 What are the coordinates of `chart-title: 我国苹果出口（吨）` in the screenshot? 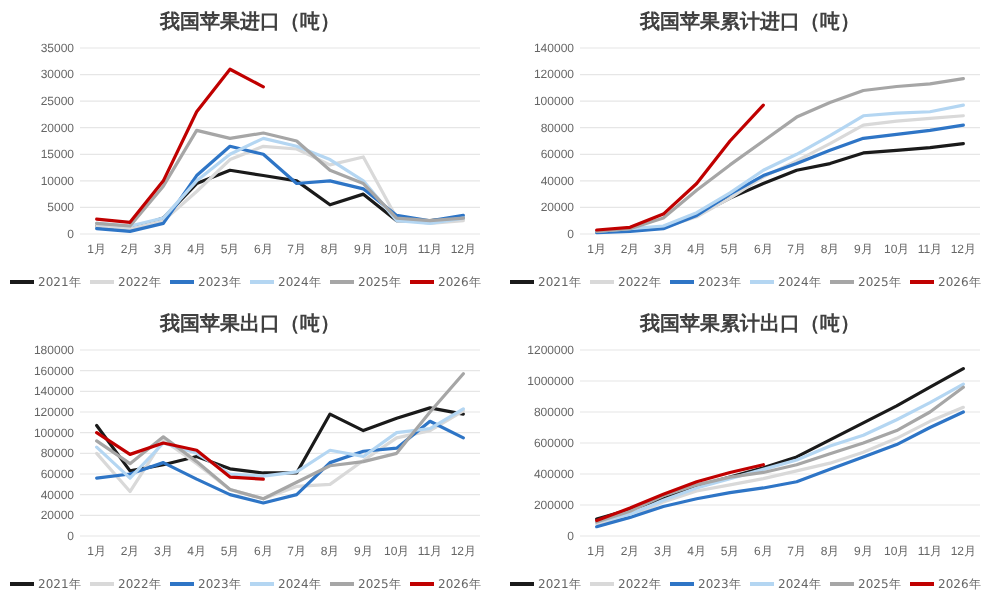 It's located at (249, 324).